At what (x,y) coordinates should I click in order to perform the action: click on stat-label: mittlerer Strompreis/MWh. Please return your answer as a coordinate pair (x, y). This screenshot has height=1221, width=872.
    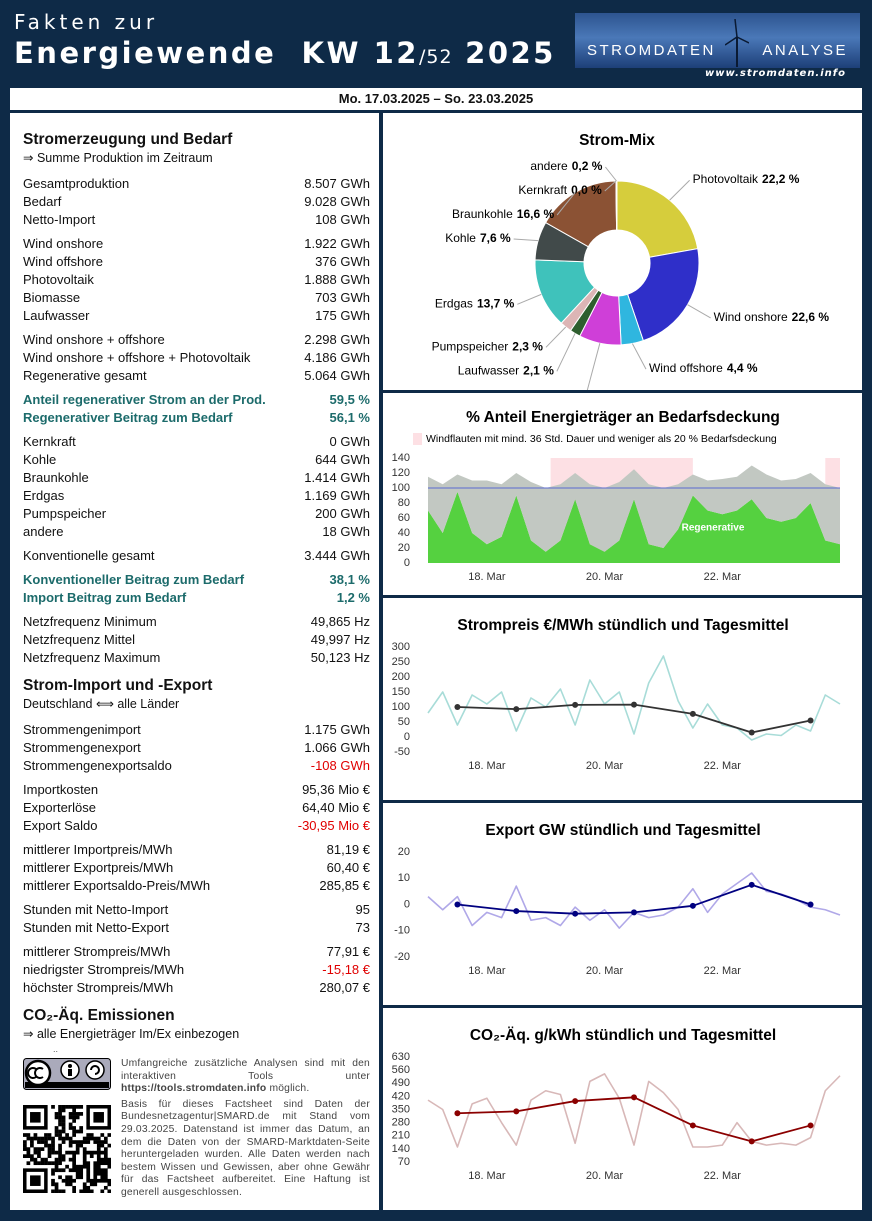
    Looking at the image, I should click on (97, 951).